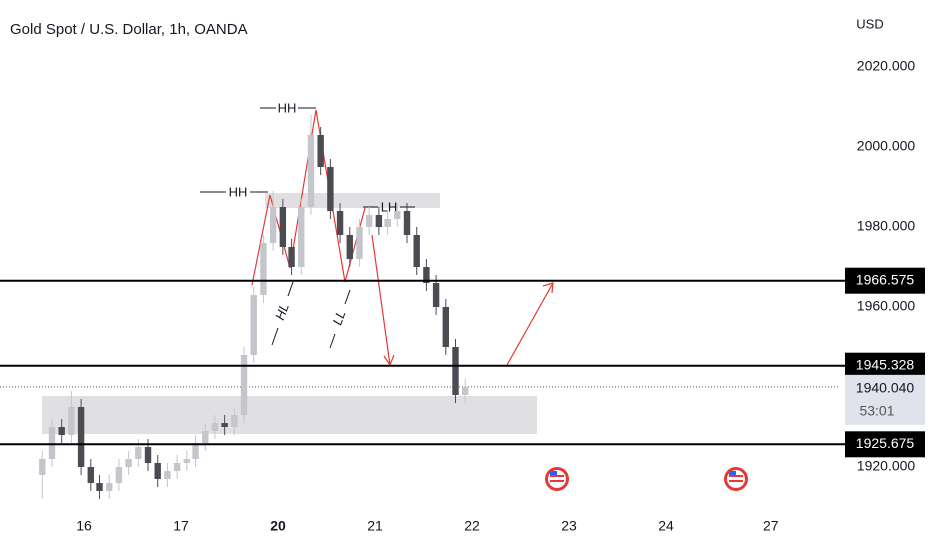 The height and width of the screenshot is (550, 932). What do you see at coordinates (886, 66) in the screenshot?
I see `y-tick-label: 2020.000` at bounding box center [886, 66].